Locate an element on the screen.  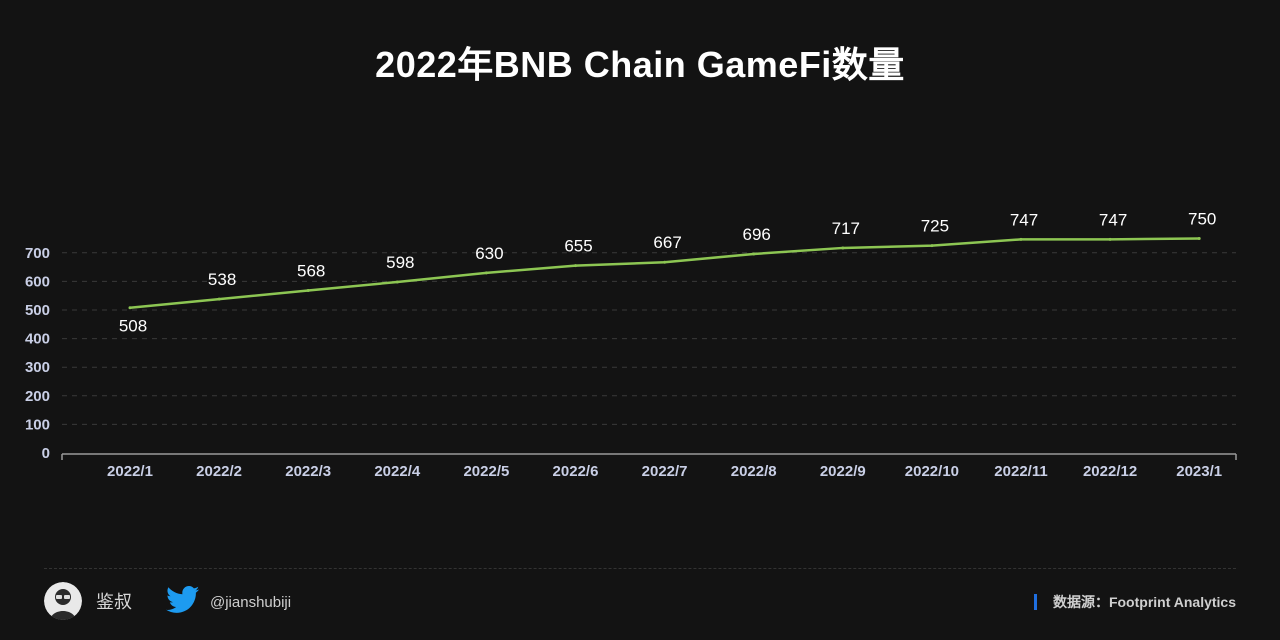
y-tick-label: 300 is located at coordinates (37, 367).